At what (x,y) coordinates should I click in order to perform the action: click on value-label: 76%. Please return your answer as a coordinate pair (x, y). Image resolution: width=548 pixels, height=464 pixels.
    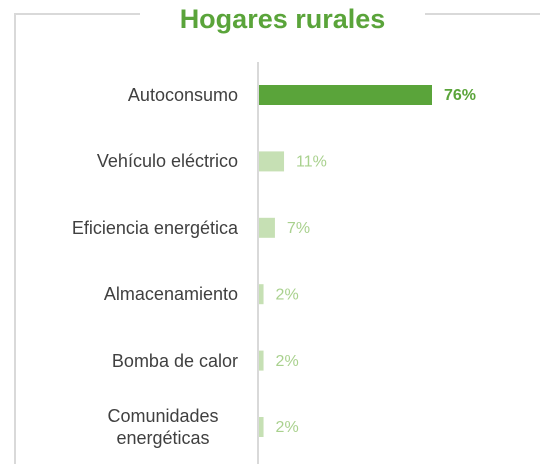
    Looking at the image, I should click on (460, 95).